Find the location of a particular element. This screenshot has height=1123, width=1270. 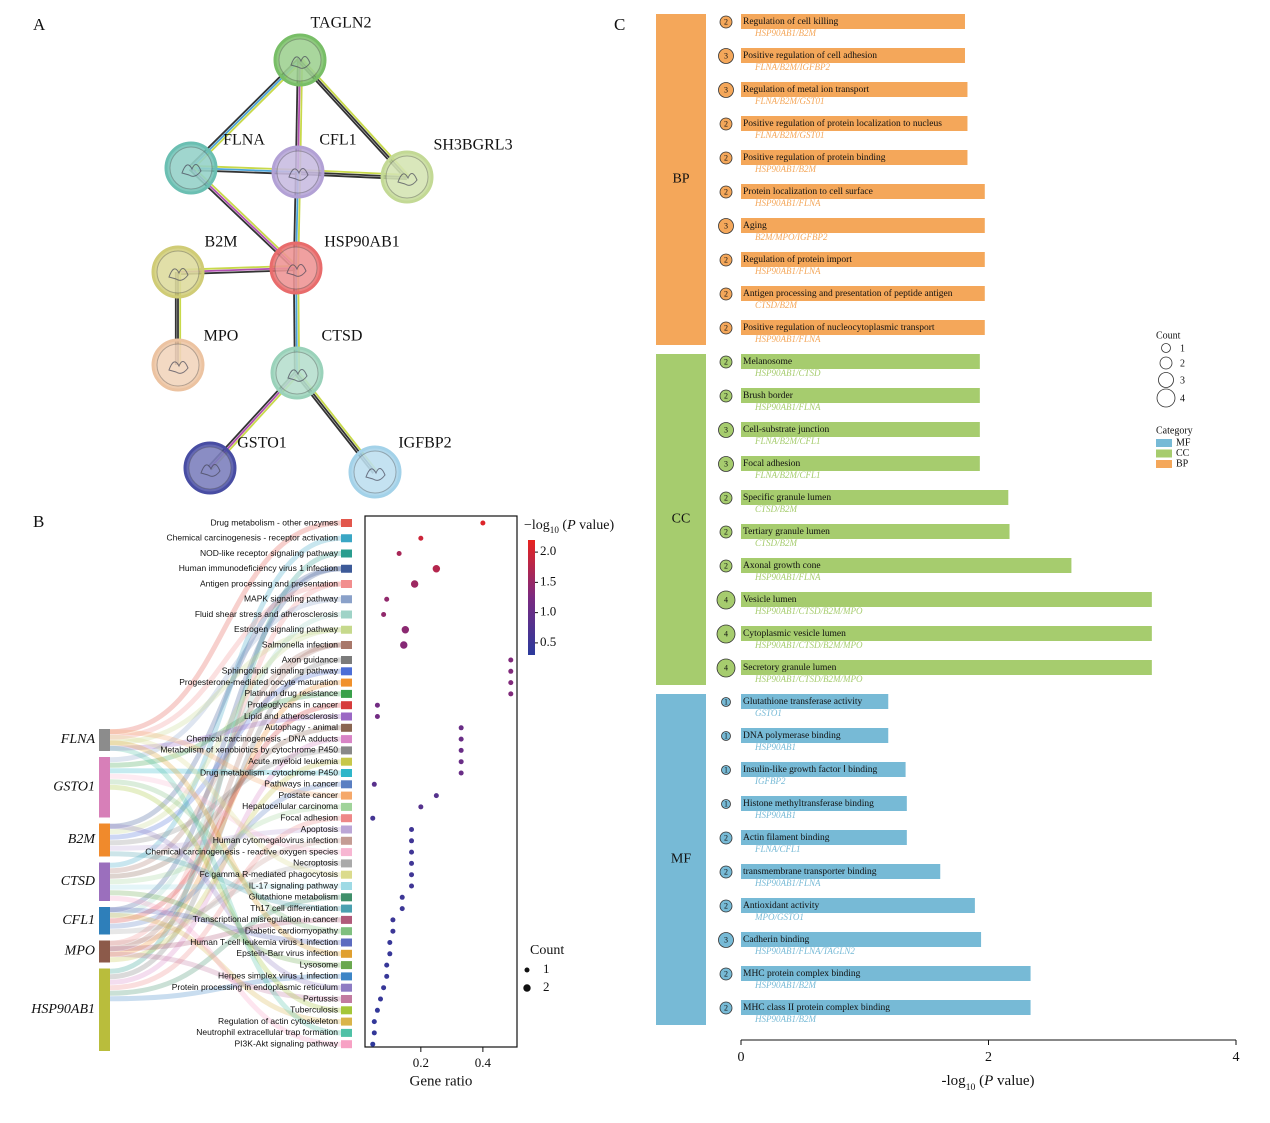

pathway-label: Focal adhesion is located at coordinates (309, 817).